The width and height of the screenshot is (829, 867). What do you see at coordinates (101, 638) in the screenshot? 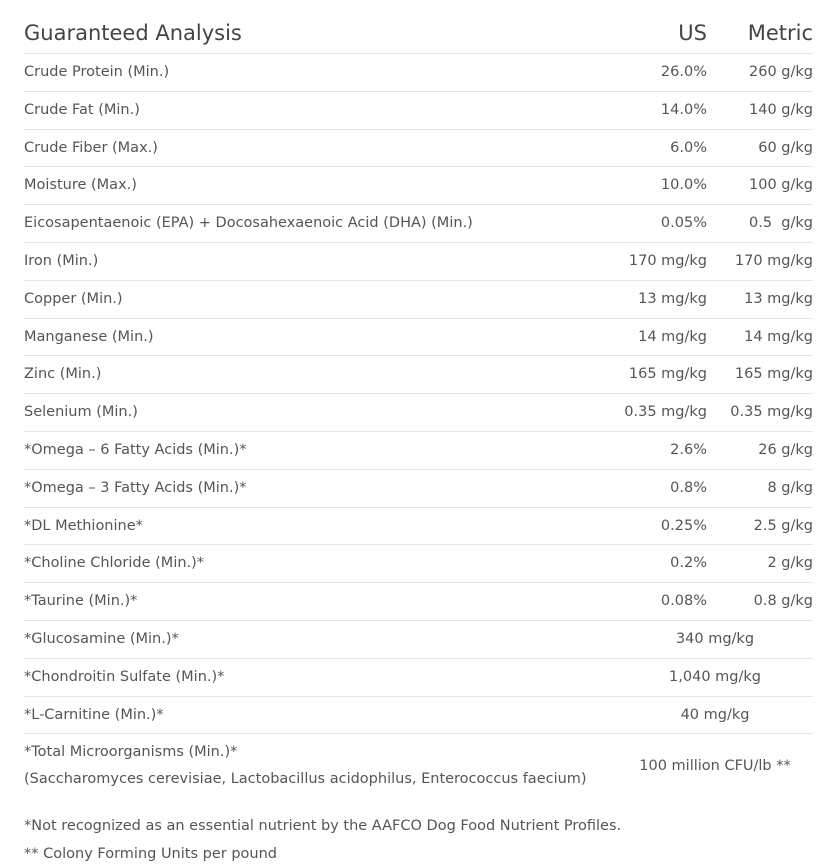
I see `row-label: *Glucosamine (Min.)*` at bounding box center [101, 638].